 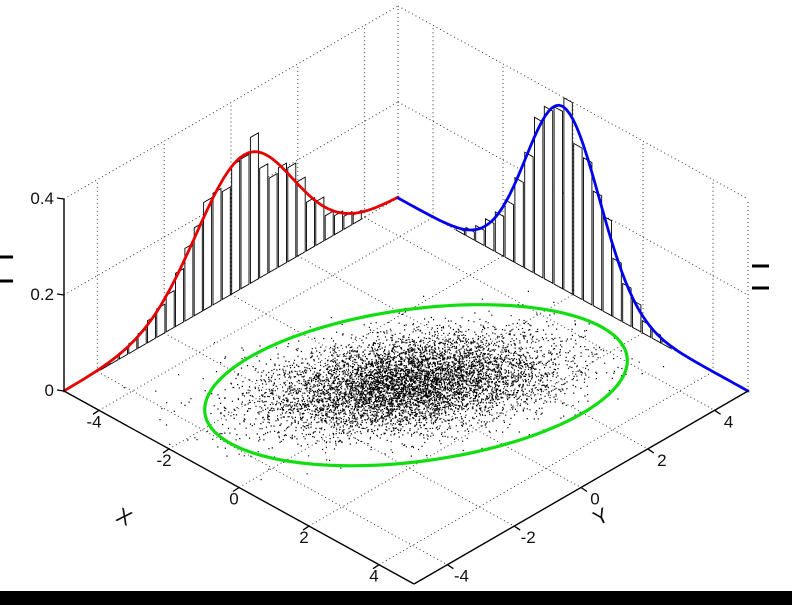 What do you see at coordinates (163, 460) in the screenshot?
I see `x-tick-label: -2` at bounding box center [163, 460].